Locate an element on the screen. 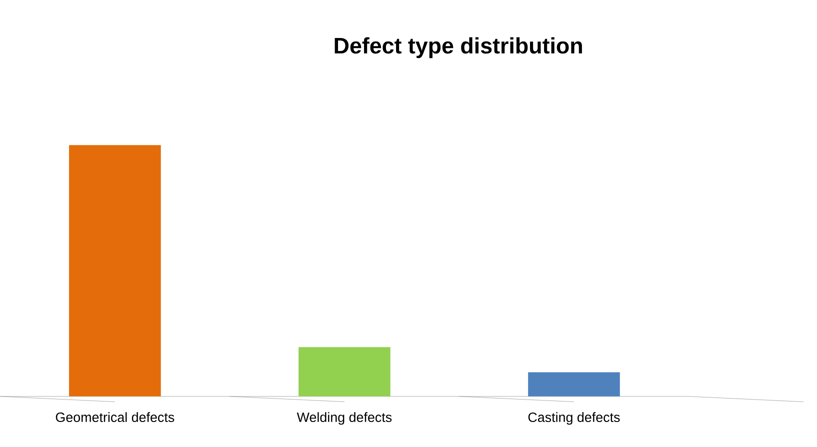 This screenshot has width=817, height=447. x-tick-label: Geometrical defects is located at coordinates (115, 417).